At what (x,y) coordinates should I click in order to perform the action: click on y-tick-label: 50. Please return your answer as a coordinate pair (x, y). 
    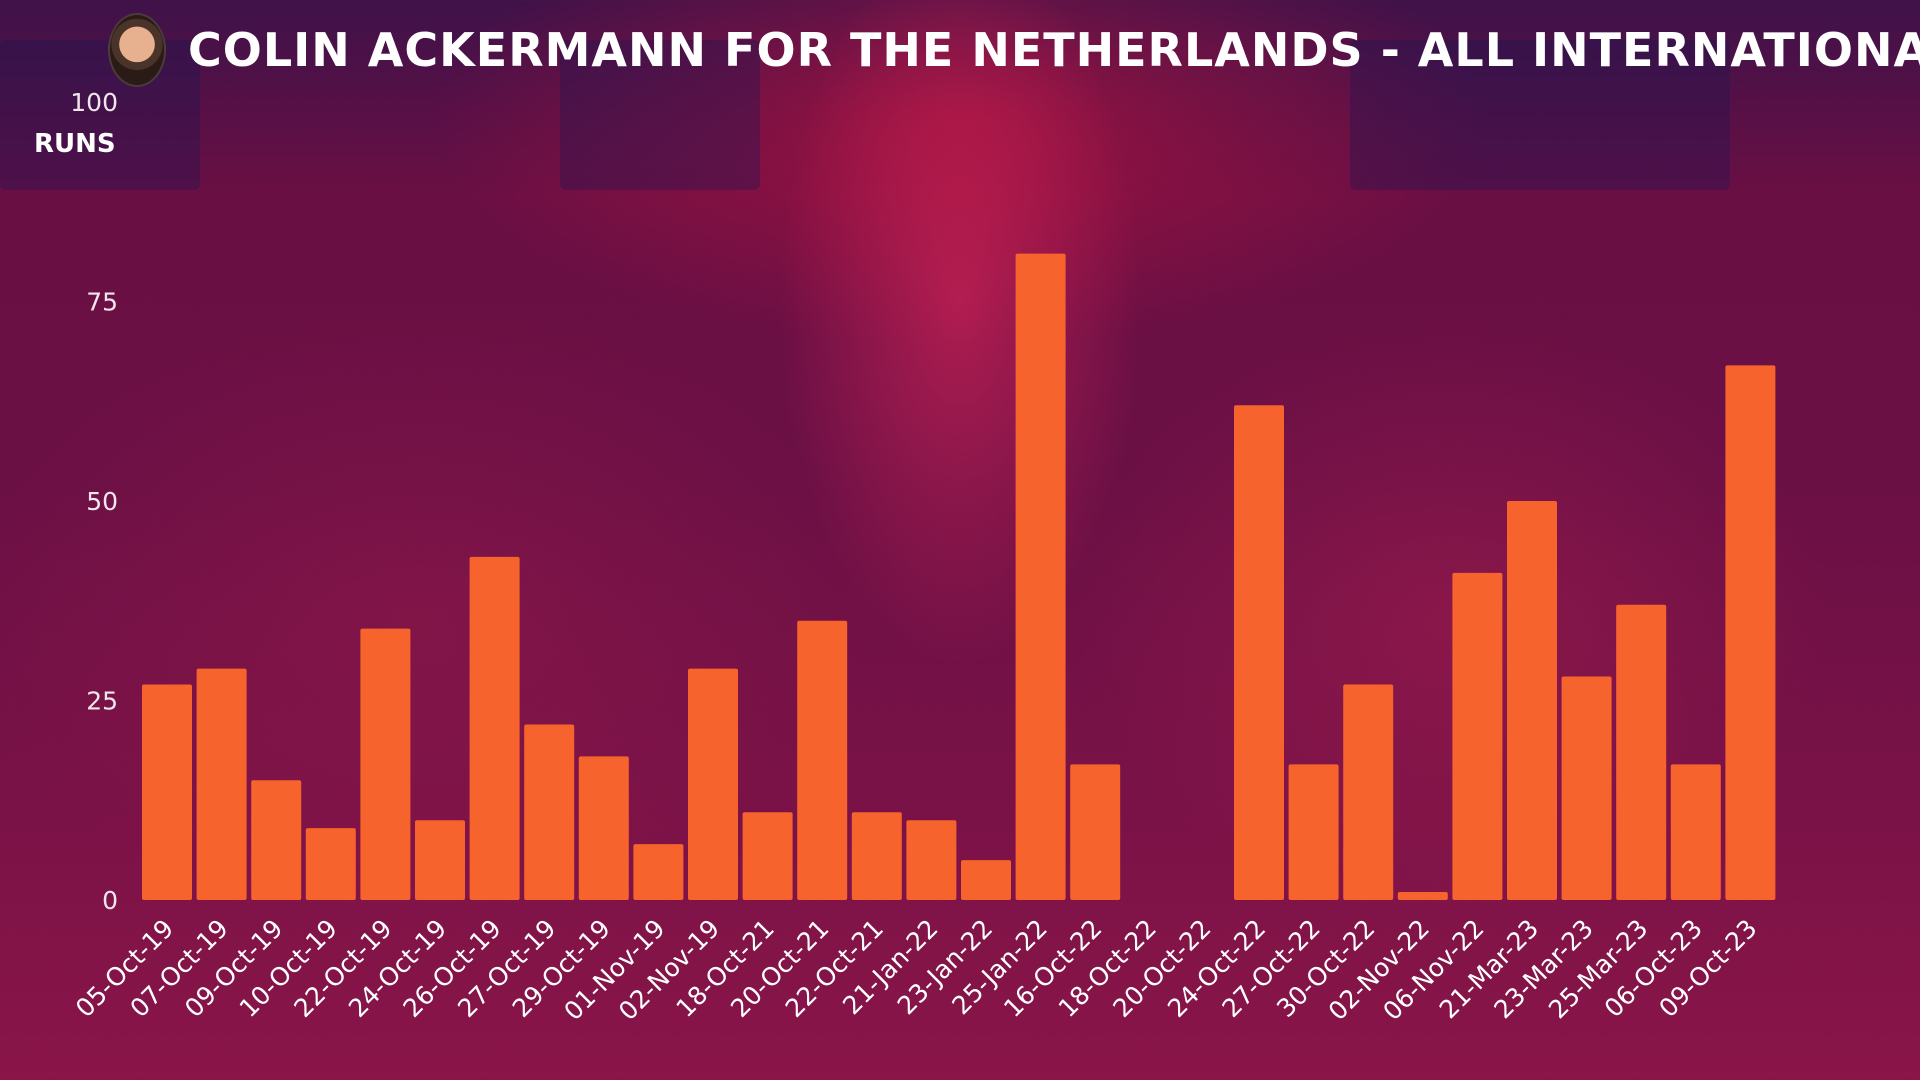
    Looking at the image, I should click on (102, 501).